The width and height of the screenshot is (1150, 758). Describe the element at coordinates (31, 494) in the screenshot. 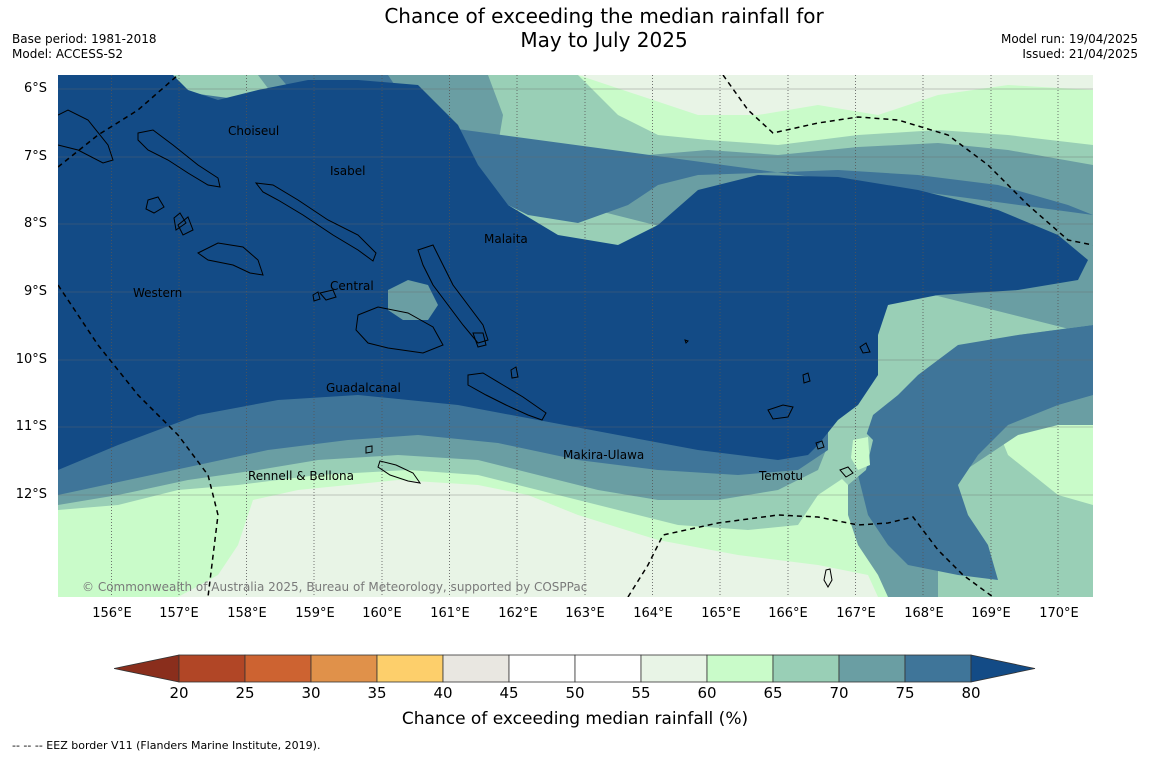

I see `lat-label-12s: 12°S` at that location.